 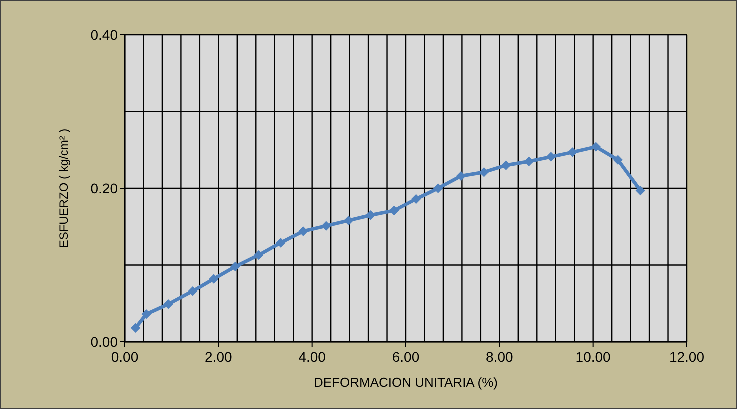 I want to click on x-axis-title: DEFORMACION UNITARIA (%), so click(x=406, y=382).